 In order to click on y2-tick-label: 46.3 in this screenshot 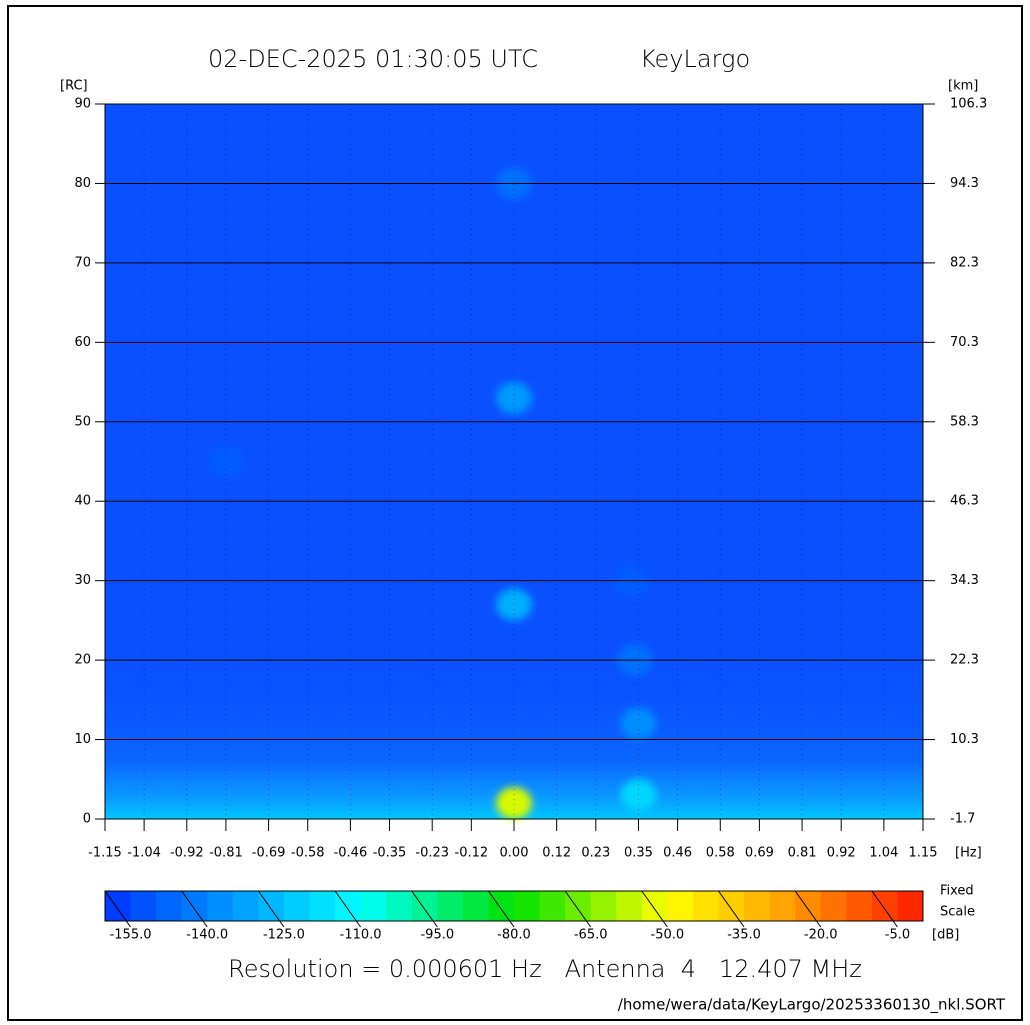, I will do `click(964, 501)`.